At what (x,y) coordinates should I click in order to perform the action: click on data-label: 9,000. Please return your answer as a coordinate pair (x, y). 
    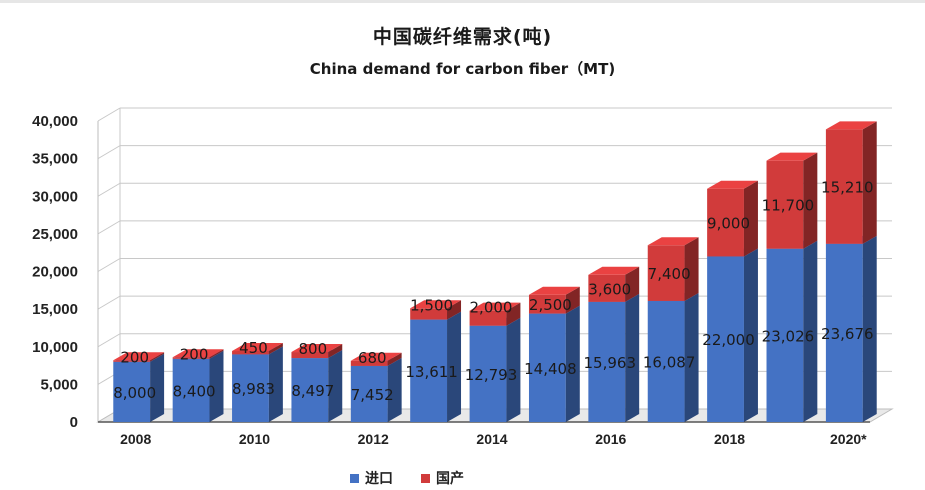
    Looking at the image, I should click on (728, 224).